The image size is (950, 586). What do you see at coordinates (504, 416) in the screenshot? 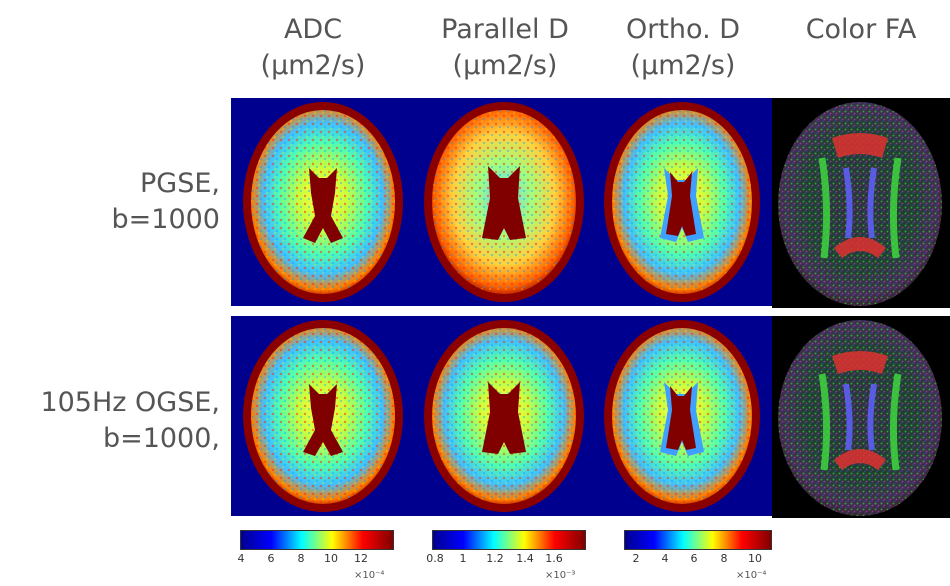
I see `parallel-d-ogse-image` at bounding box center [504, 416].